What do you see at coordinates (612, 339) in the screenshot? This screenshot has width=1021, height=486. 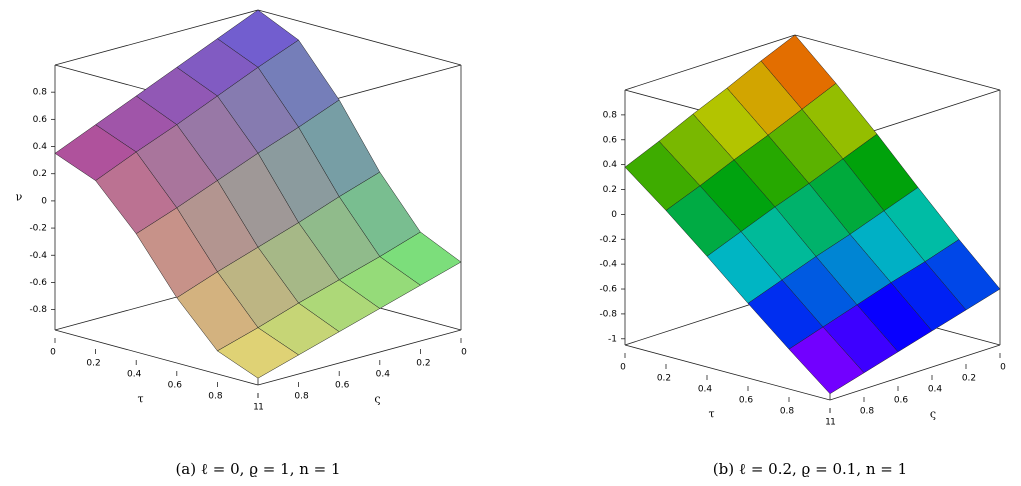 I see `z-tick-label: -1` at bounding box center [612, 339].